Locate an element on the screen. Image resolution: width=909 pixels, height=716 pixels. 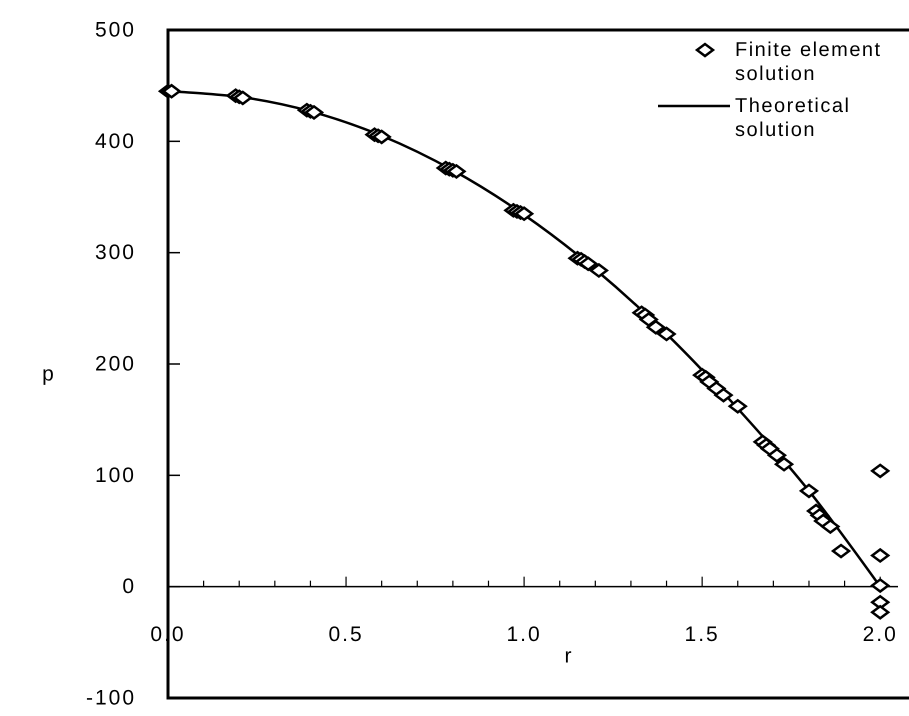
y-tick-label: 400 is located at coordinates (115, 141).